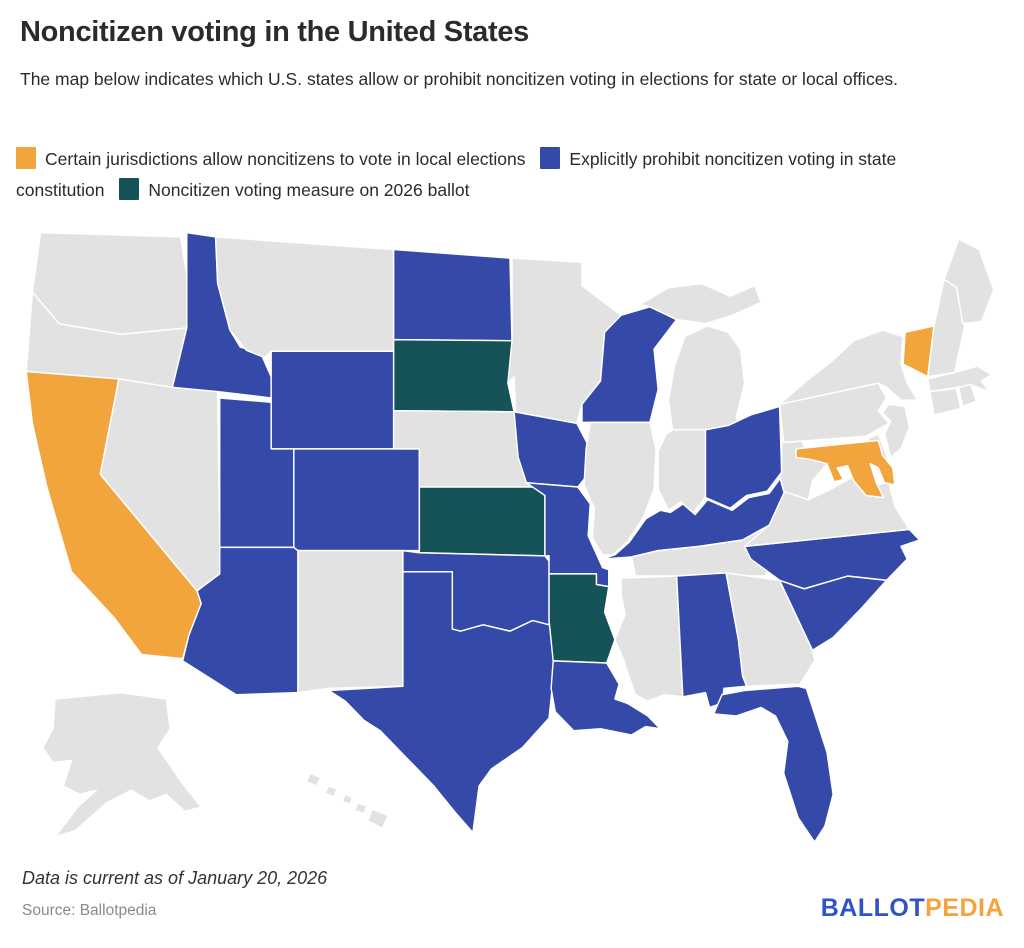  What do you see at coordinates (175, 878) in the screenshot?
I see `data-current-note: Data is current as of January 20, 2026` at bounding box center [175, 878].